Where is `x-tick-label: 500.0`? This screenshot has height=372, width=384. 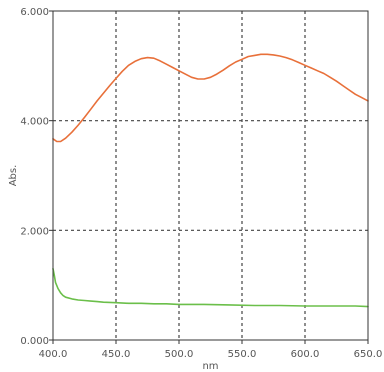 x-tick-label: 500.0 is located at coordinates (179, 354).